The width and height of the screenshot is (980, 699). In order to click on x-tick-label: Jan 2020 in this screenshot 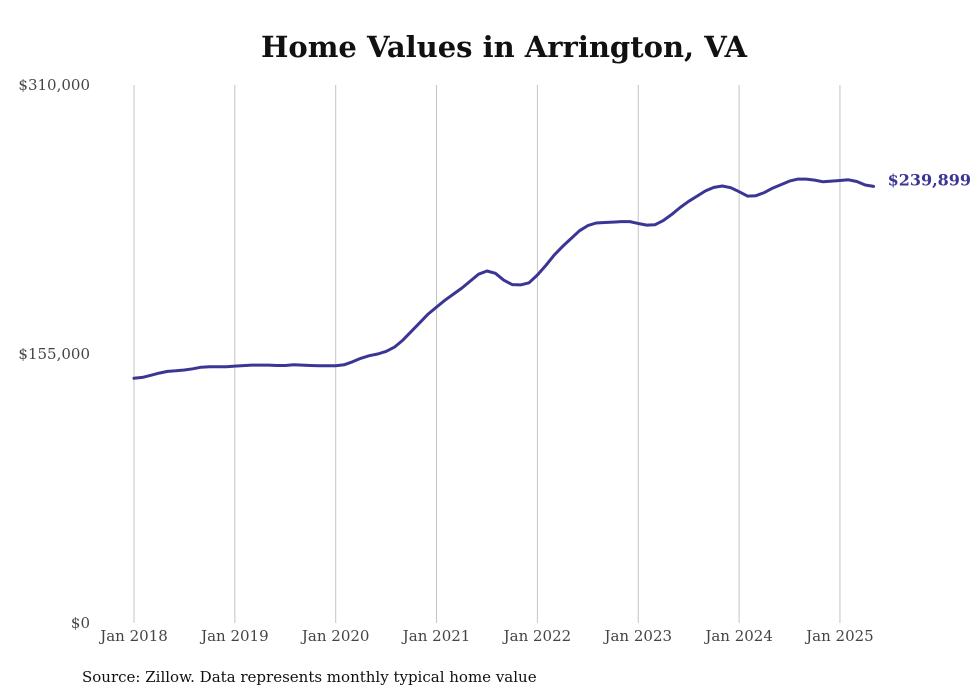, I will do `click(335, 636)`.